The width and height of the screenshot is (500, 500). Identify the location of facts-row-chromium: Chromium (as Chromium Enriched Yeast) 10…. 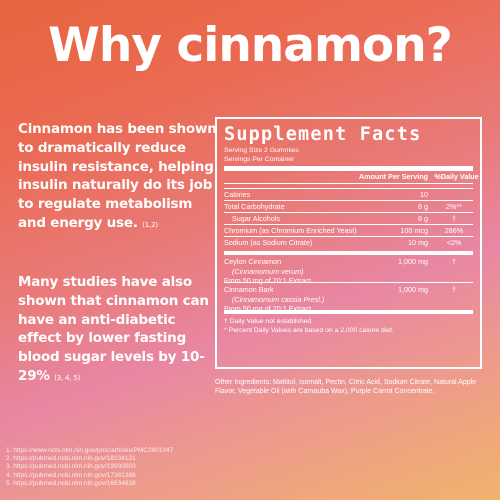
(348, 231).